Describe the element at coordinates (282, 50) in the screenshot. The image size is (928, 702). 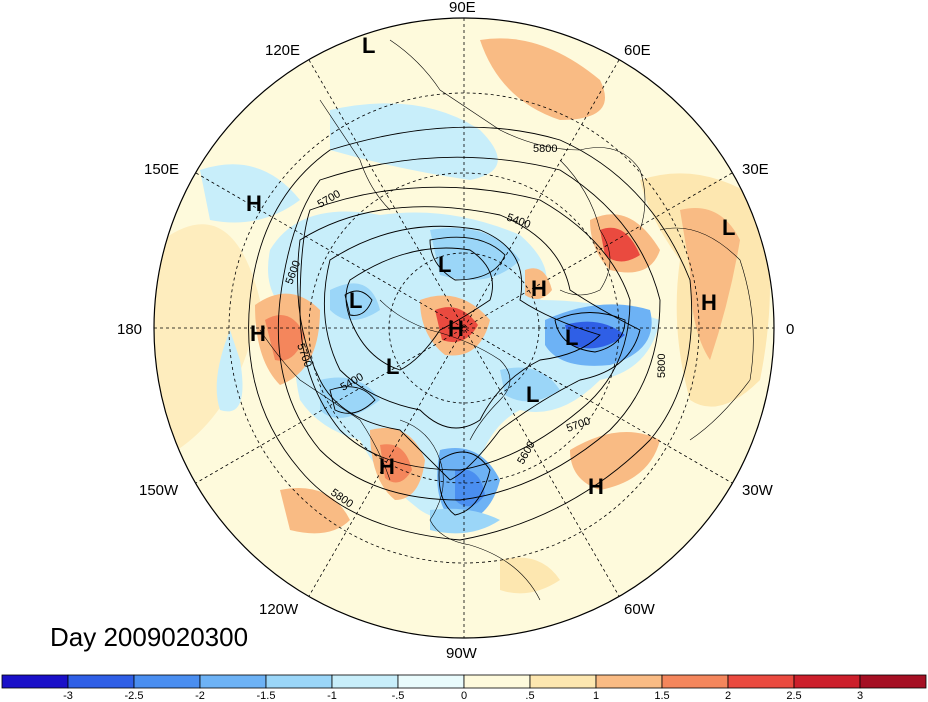
I see `lon-label-120e: 120E` at that location.